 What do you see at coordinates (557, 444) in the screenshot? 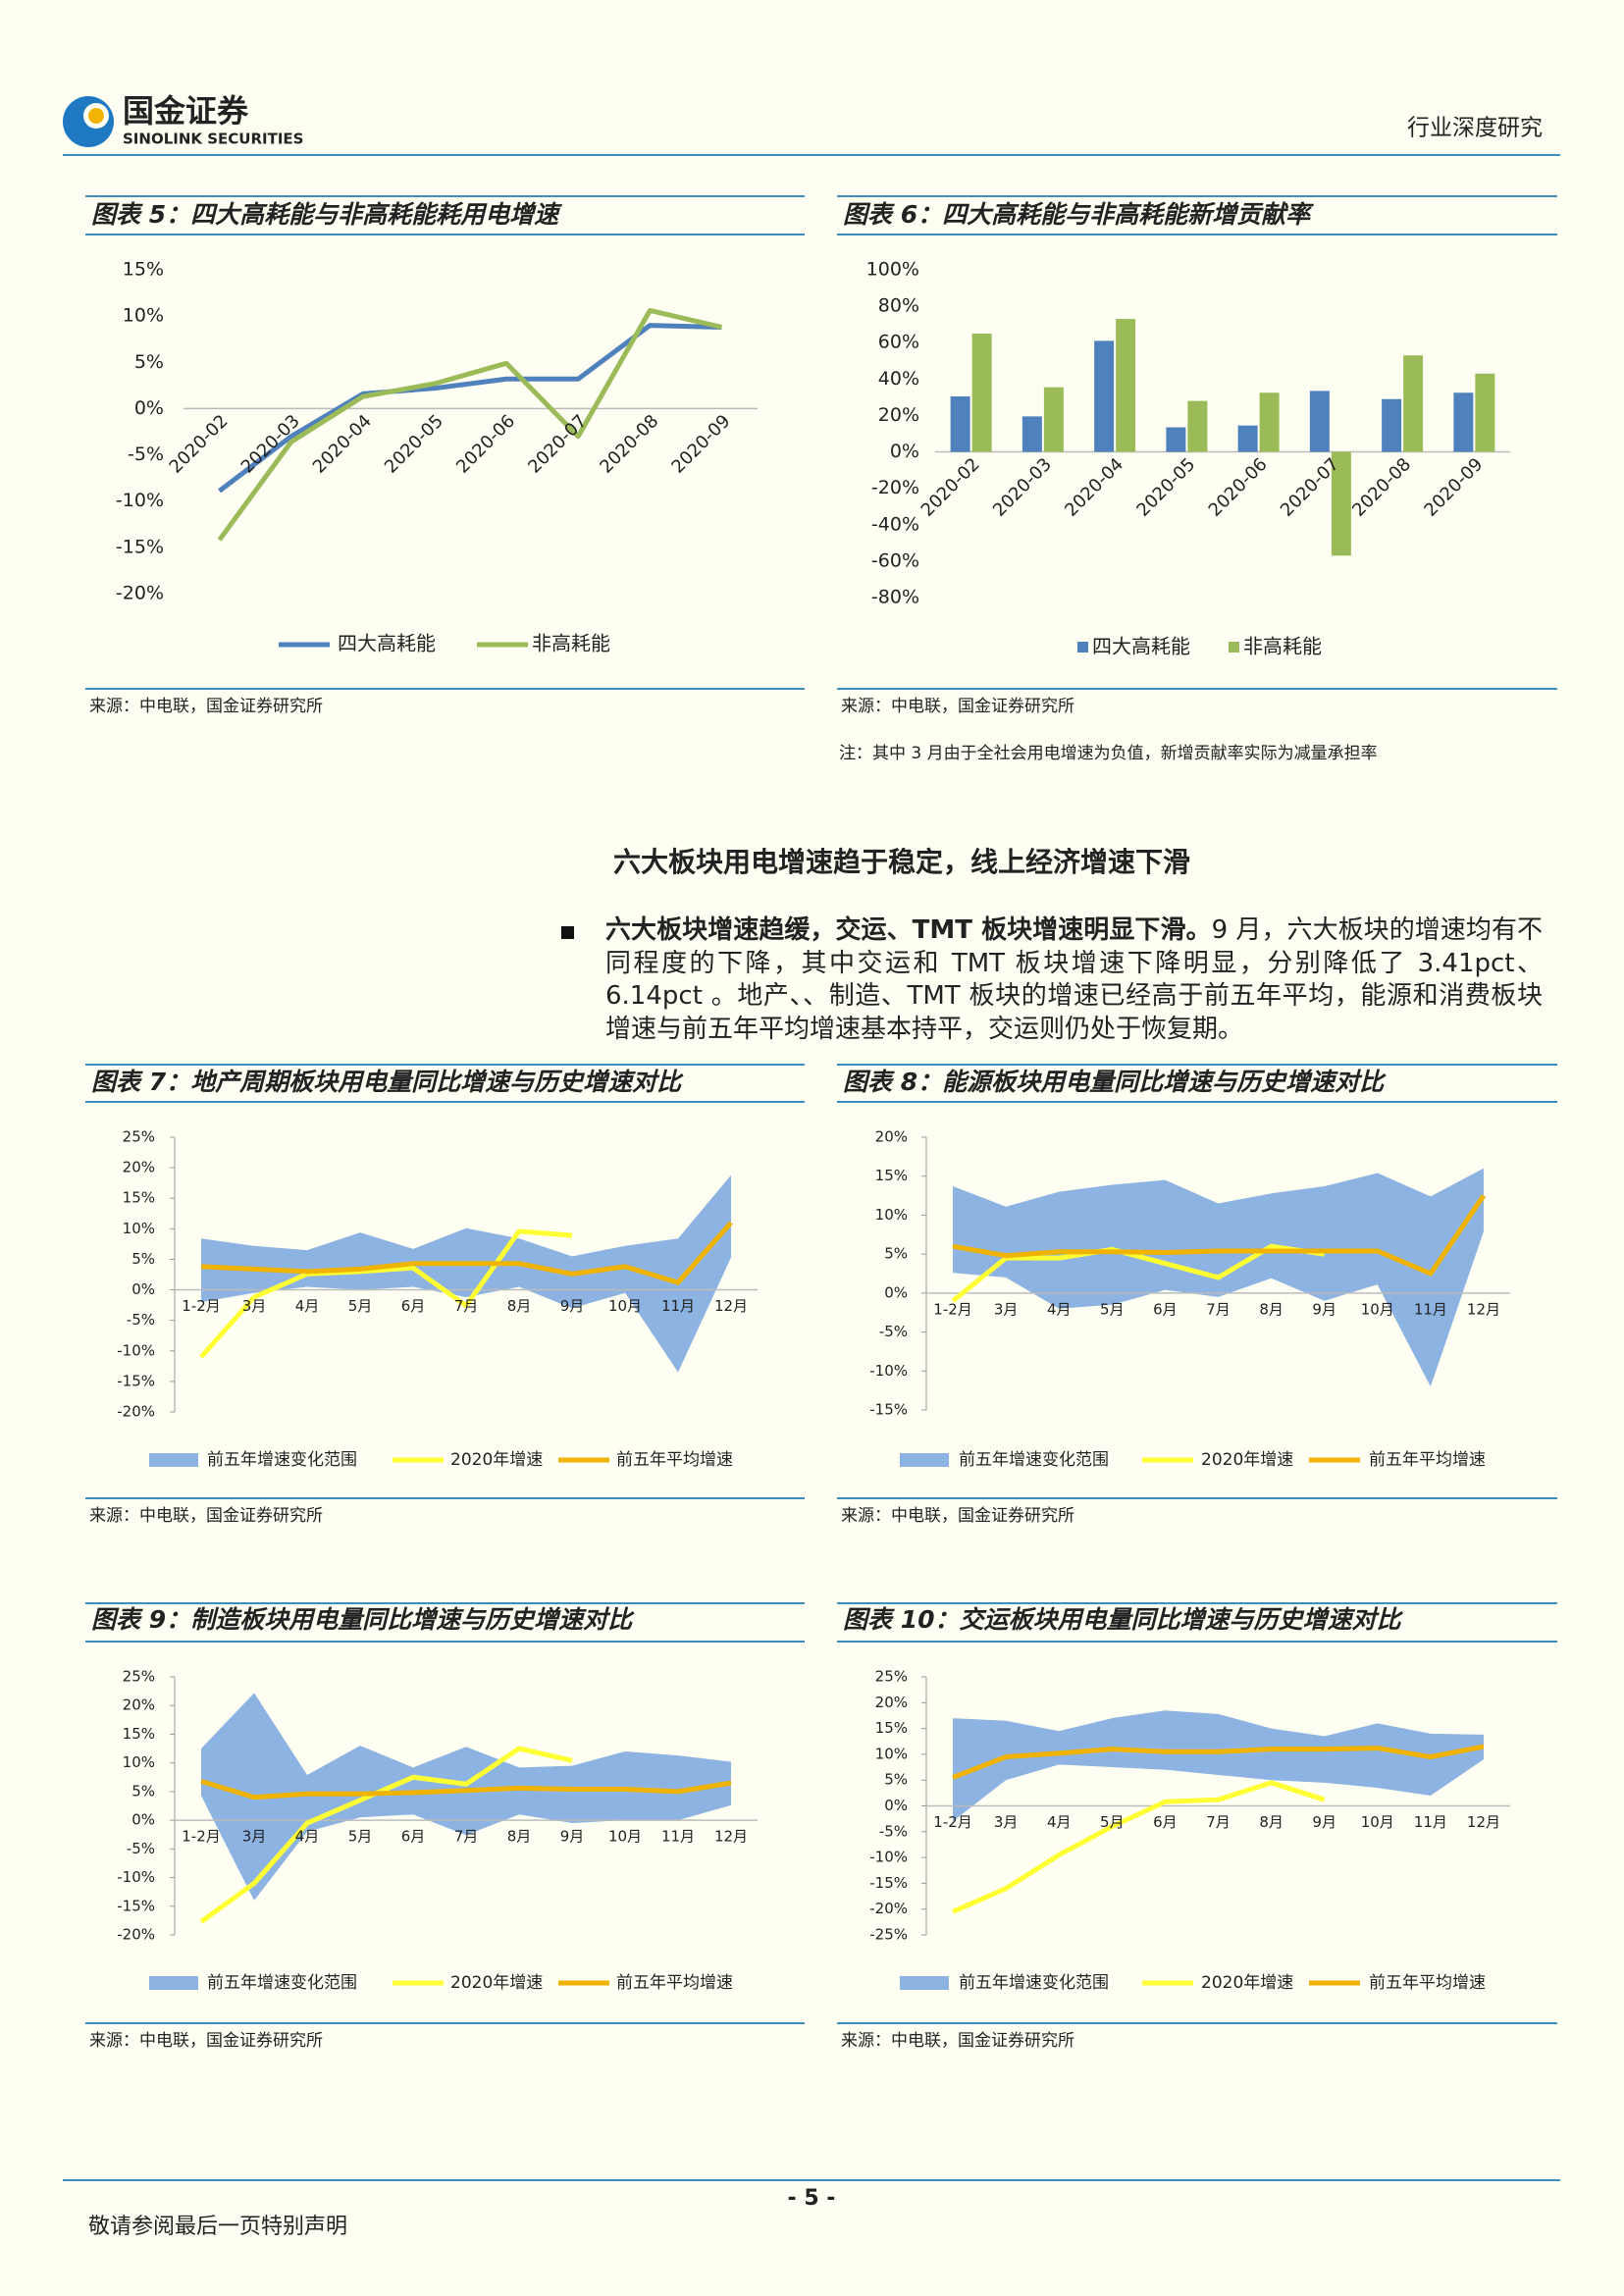
I see `x-tick-label: 2020-07` at bounding box center [557, 444].